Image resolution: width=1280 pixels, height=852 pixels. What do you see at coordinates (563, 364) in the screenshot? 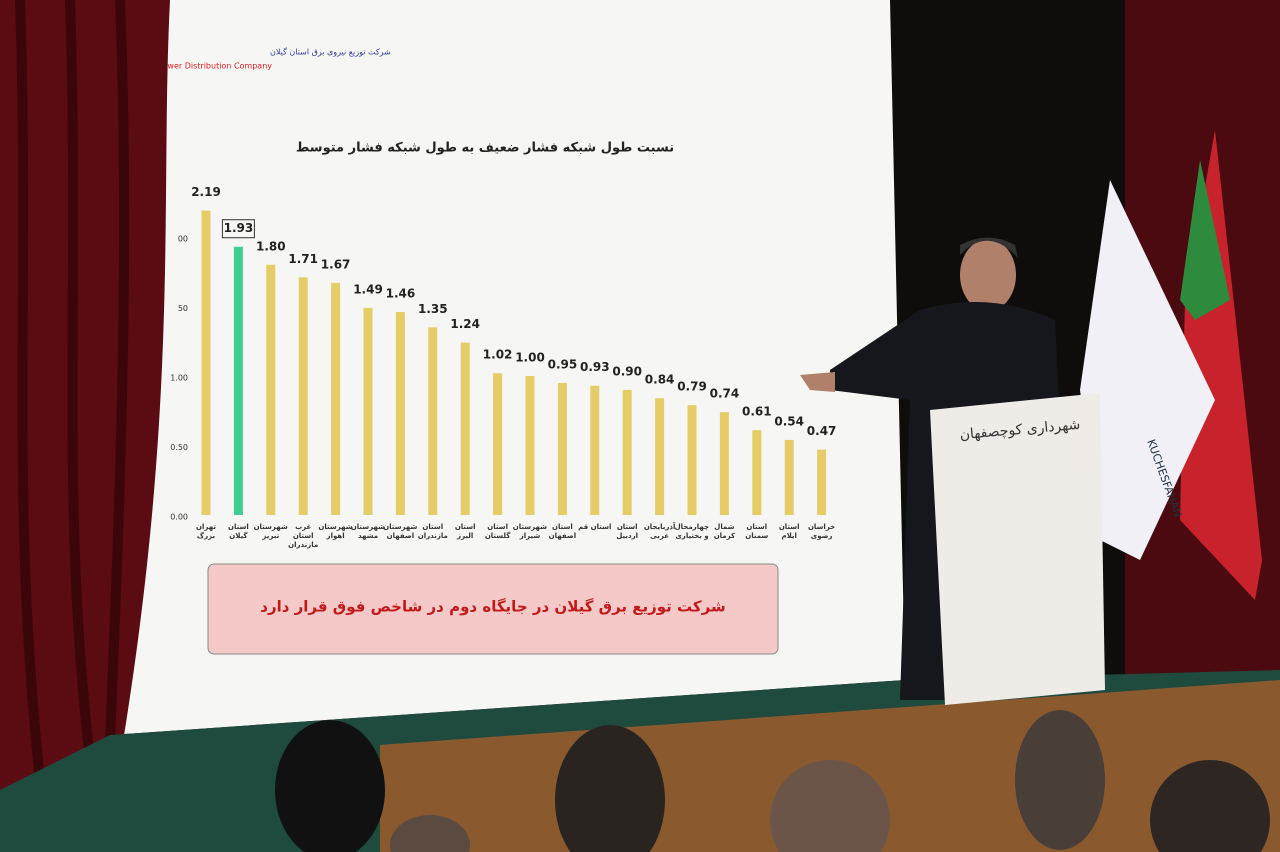
I see `value-label: 0.95` at bounding box center [563, 364].